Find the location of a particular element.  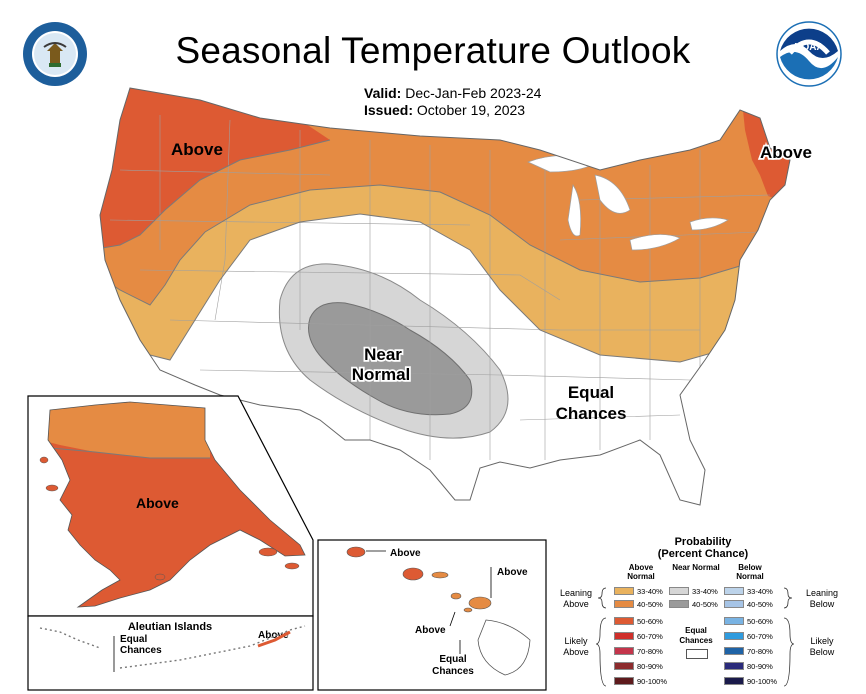

issued-date: Issued: October 19, 2023 is located at coordinates (444, 110).